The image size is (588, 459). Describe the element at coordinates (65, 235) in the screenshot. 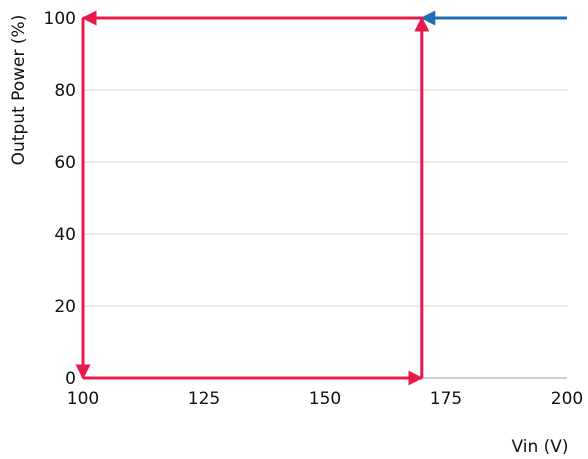

I see `y-tick-label: 40` at that location.